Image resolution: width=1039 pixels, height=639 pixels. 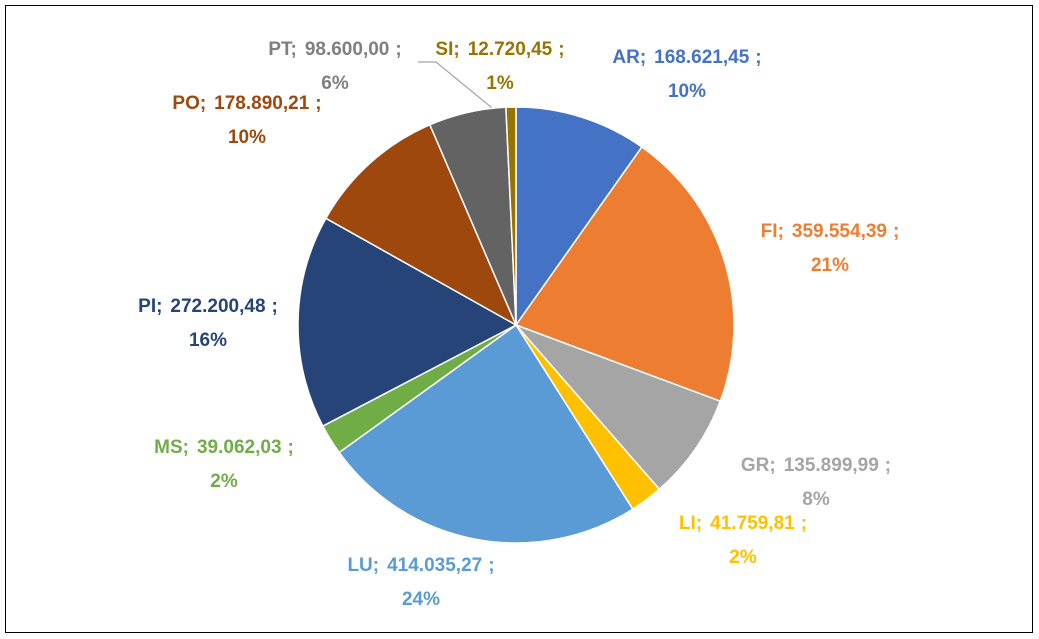 I want to click on value-label: 178.890,21, so click(x=262, y=103).